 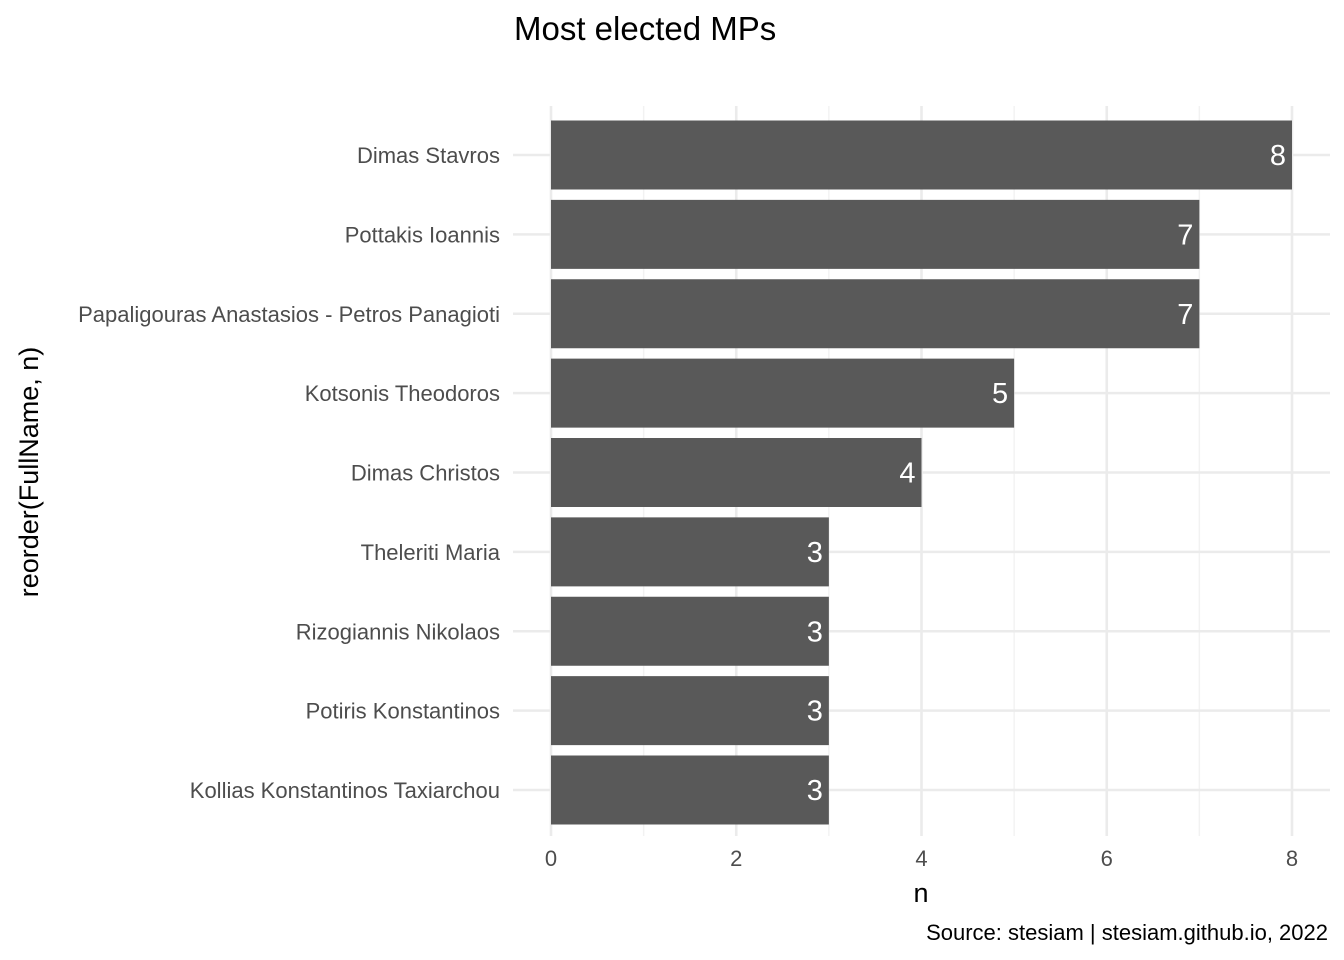 What do you see at coordinates (398, 631) in the screenshot?
I see `category-label: Rizogiannis Nikolaos` at bounding box center [398, 631].